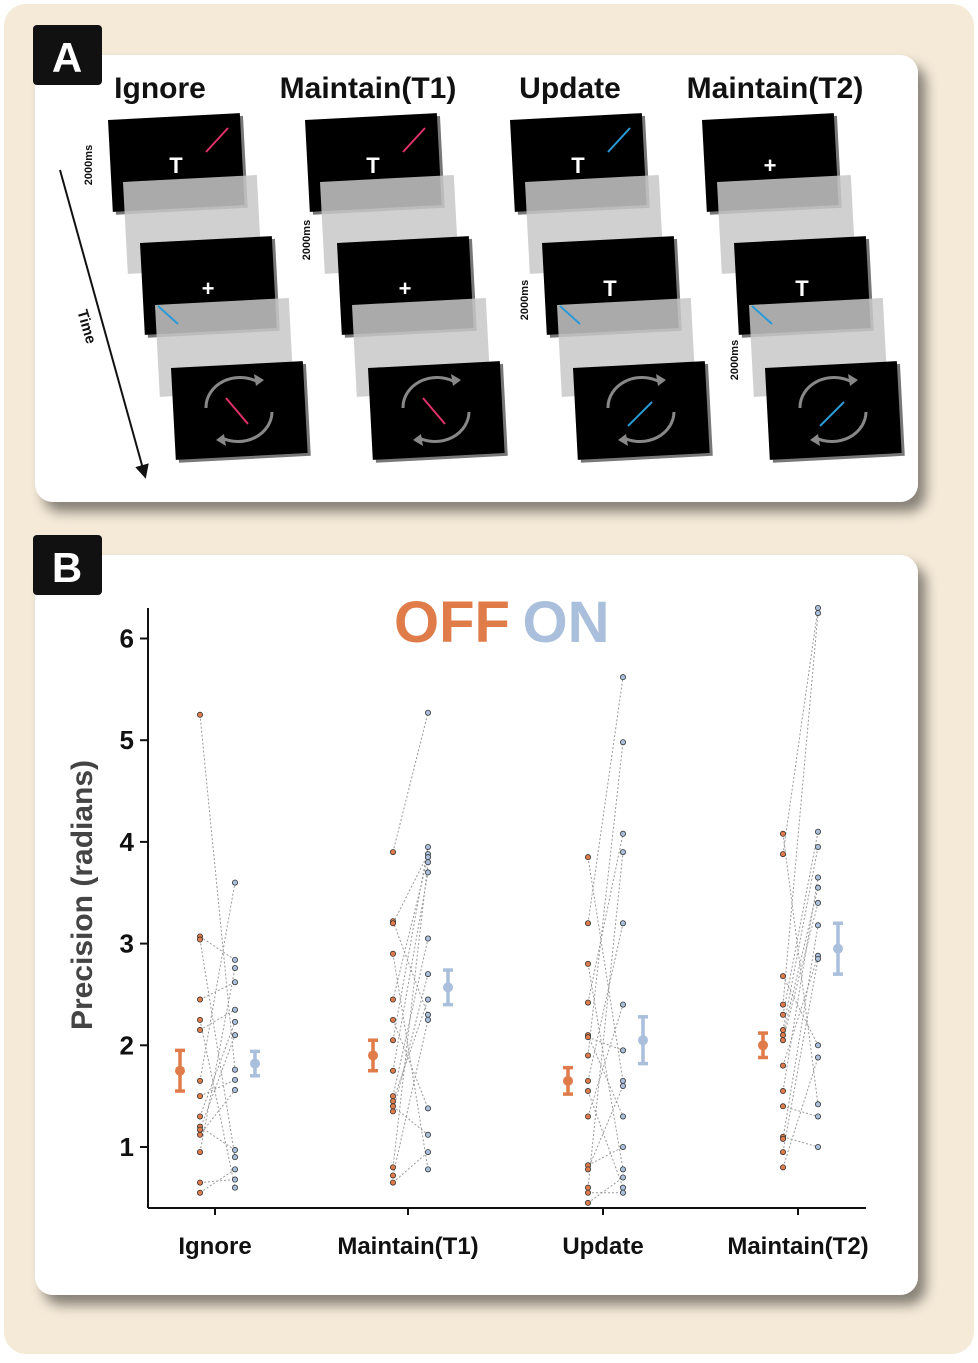 The image size is (978, 1363). What do you see at coordinates (237, 411) in the screenshot?
I see `probe-arrow` at bounding box center [237, 411].